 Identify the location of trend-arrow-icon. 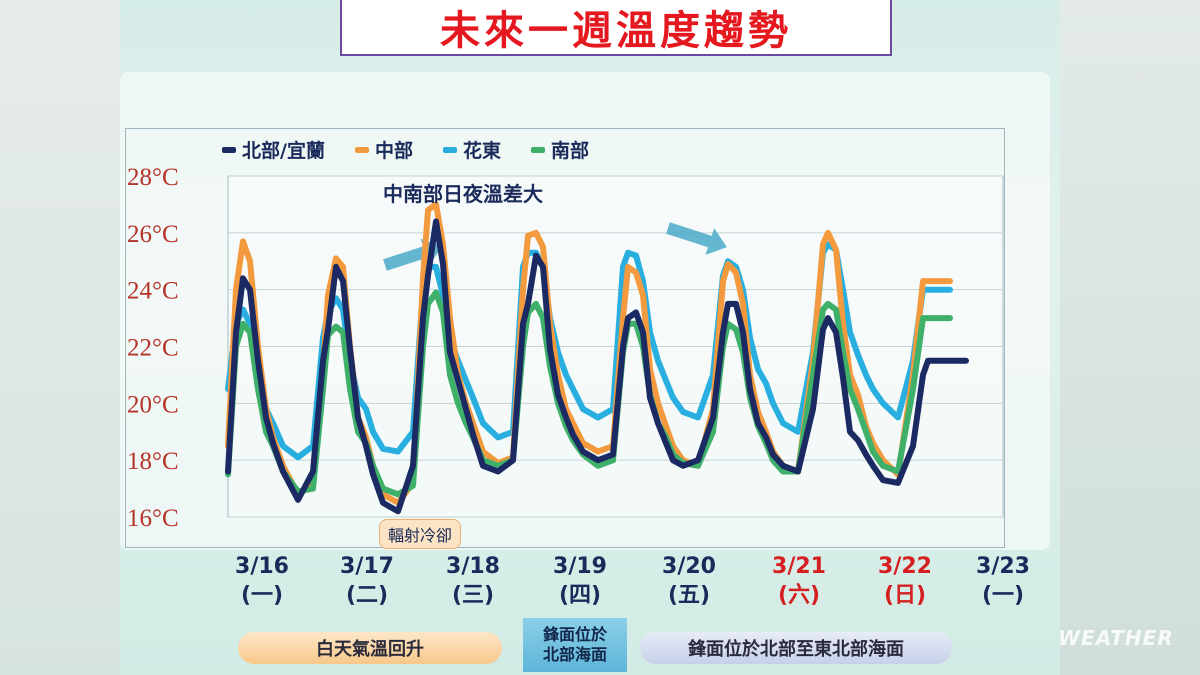
(696, 238).